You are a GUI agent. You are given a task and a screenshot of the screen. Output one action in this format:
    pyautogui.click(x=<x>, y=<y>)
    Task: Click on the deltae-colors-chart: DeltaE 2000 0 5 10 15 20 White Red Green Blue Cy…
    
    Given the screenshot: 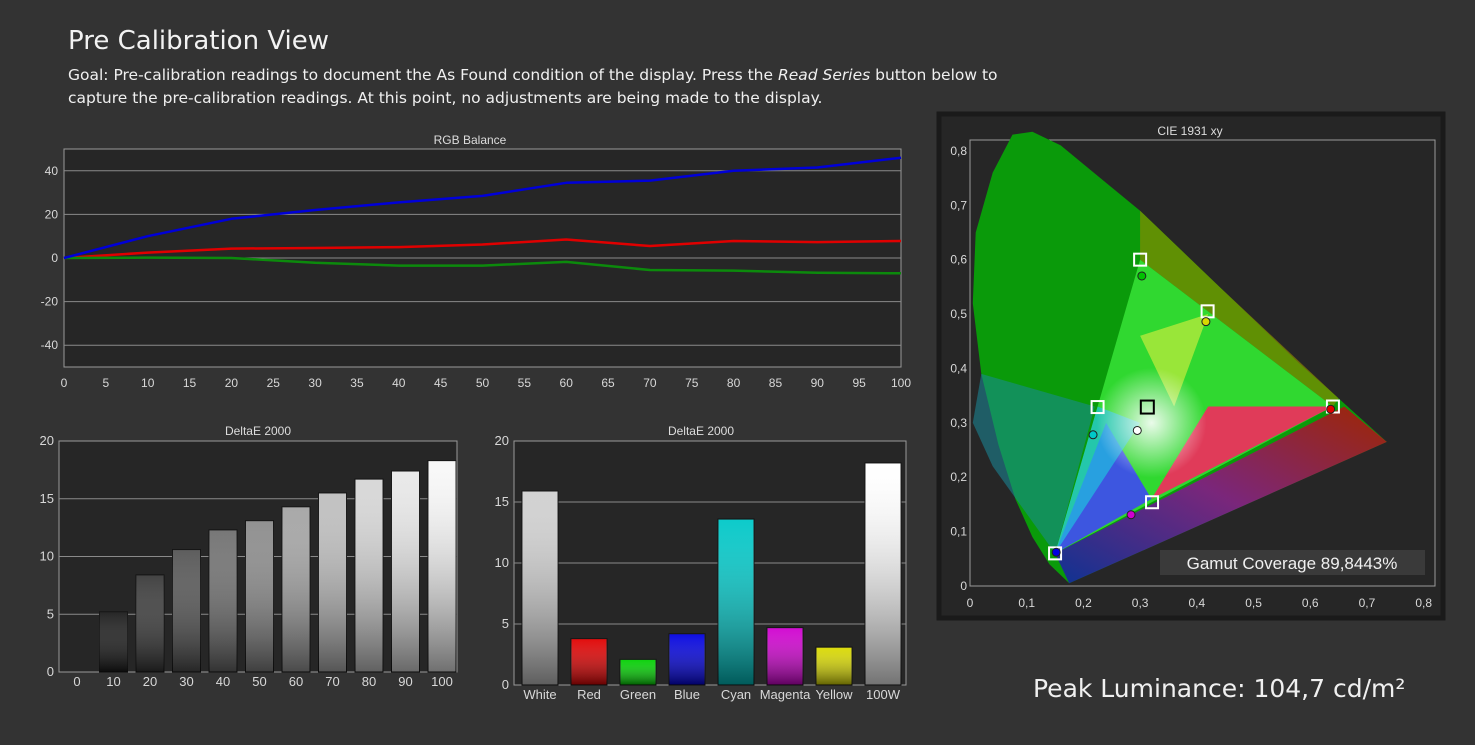 What is the action you would take?
    pyautogui.click(x=701, y=563)
    